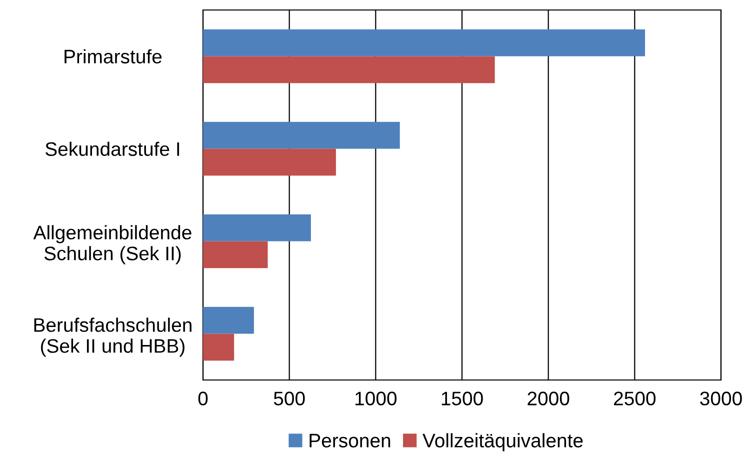  Describe the element at coordinates (549, 399) in the screenshot. I see `x-tick-label: 2000` at that location.